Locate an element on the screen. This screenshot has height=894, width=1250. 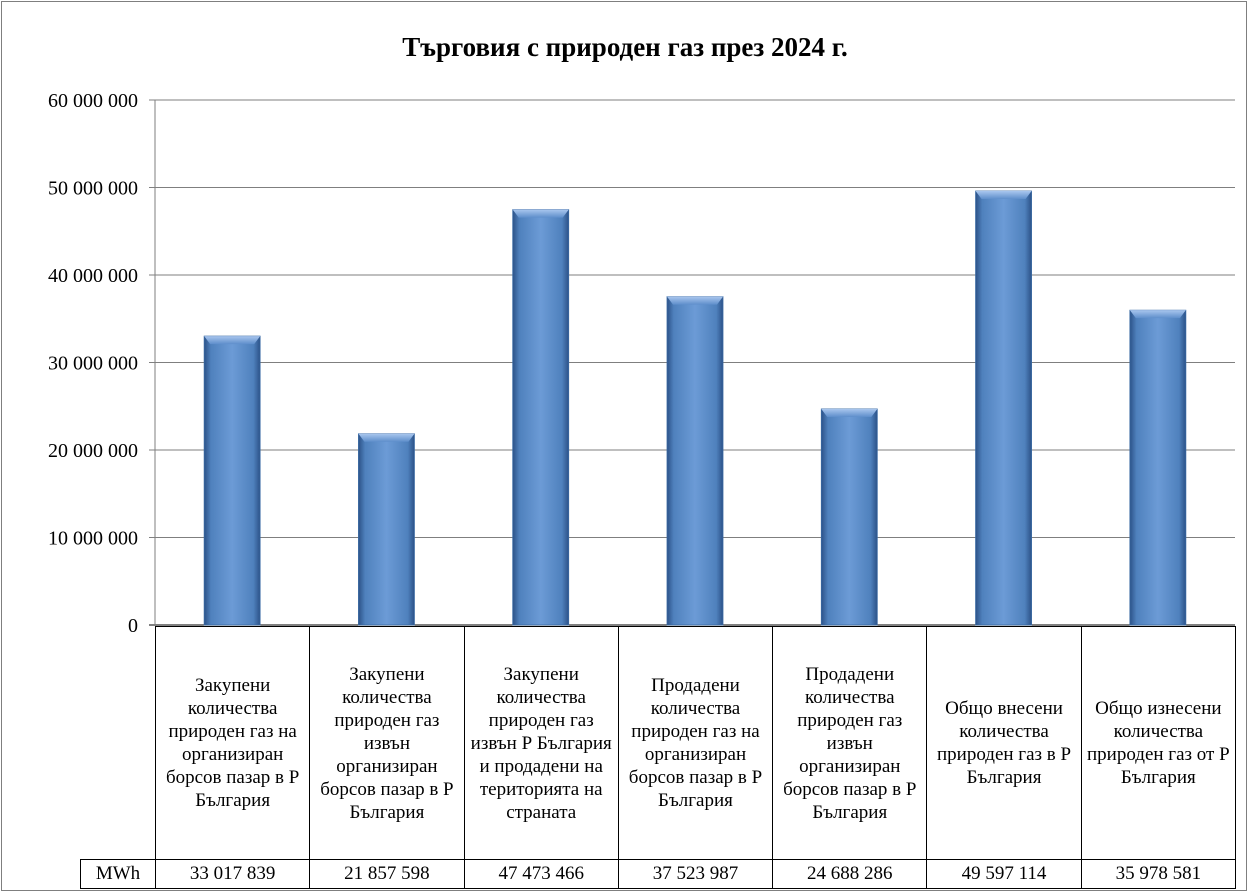
y-tick-label: 50 000 000 is located at coordinates (93, 189).